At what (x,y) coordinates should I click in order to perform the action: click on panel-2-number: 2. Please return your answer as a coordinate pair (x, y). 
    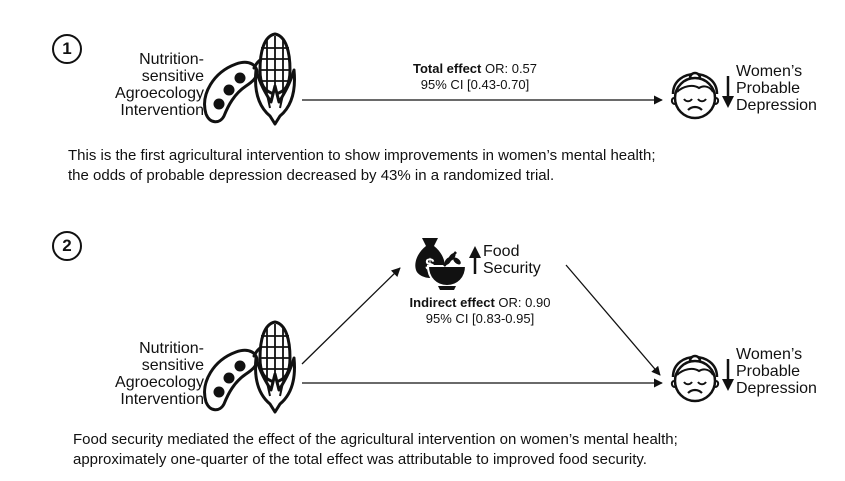
    Looking at the image, I should click on (67, 245).